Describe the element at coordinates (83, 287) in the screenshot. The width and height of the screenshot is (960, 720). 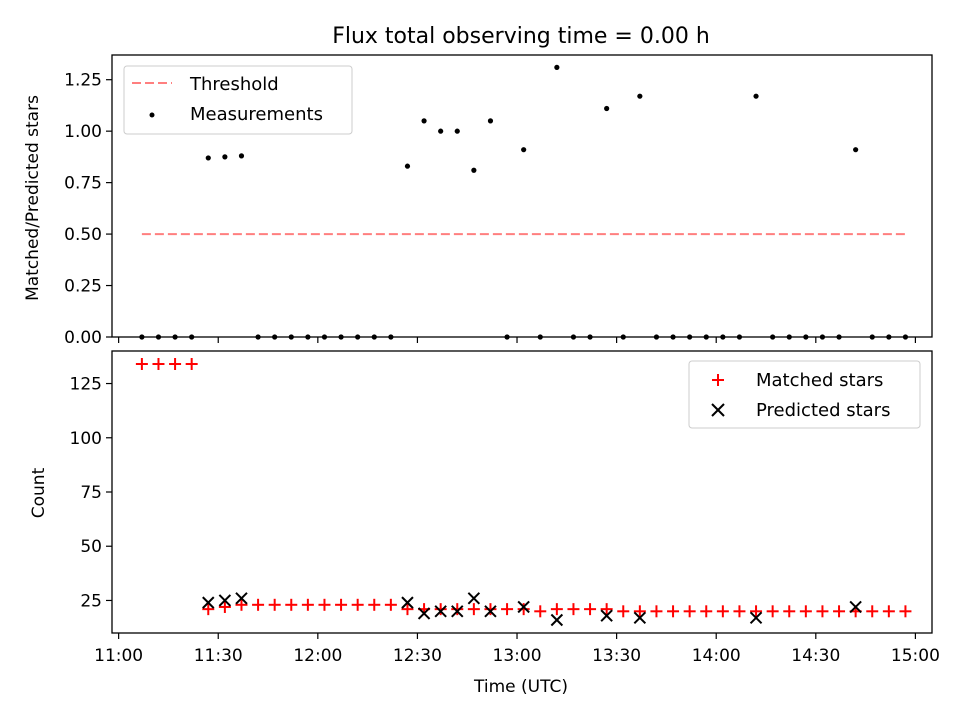
I see `top-y-tick-label: 0.25` at that location.